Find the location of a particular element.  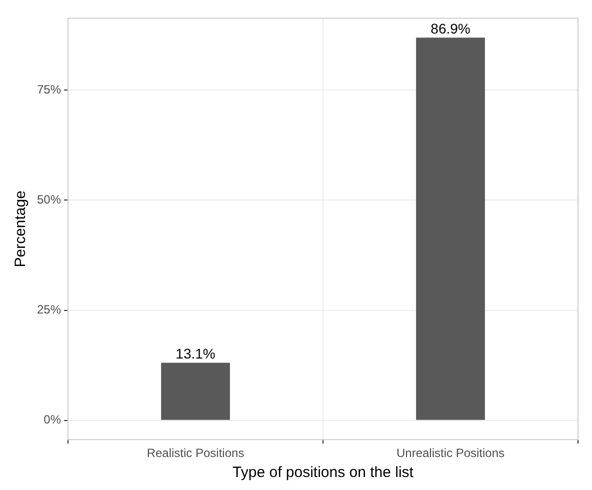

x-axis-title: Type of positions on the list is located at coordinates (323, 473).